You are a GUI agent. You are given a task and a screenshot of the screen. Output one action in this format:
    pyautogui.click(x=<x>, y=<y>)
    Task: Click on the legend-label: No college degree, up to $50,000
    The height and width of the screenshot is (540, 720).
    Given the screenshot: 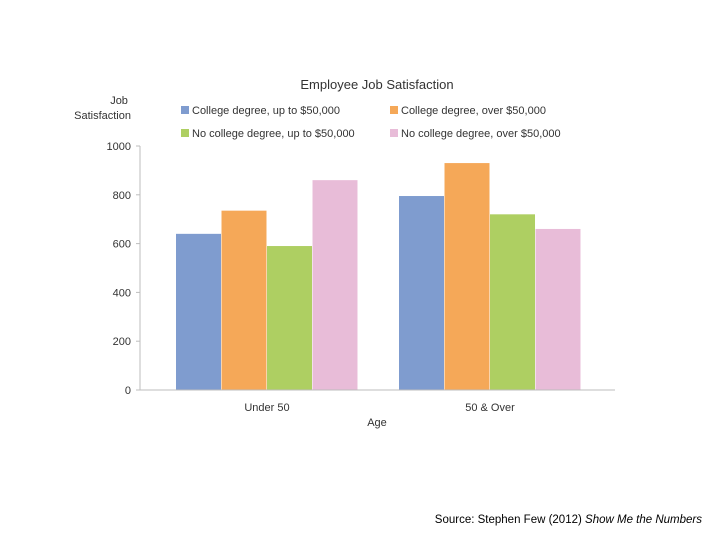 What is the action you would take?
    pyautogui.click(x=273, y=134)
    